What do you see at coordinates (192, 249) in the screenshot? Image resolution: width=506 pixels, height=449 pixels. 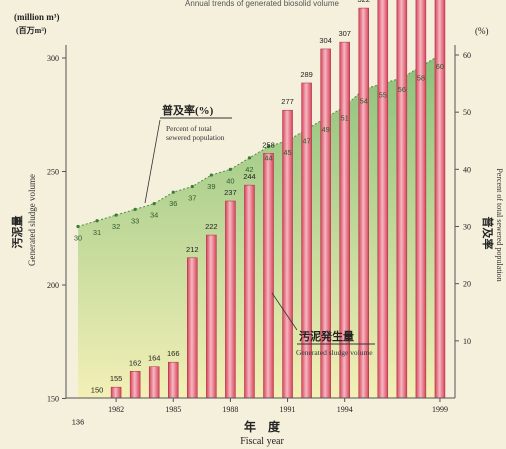 I see `bar-value-label: 212` at bounding box center [192, 249].